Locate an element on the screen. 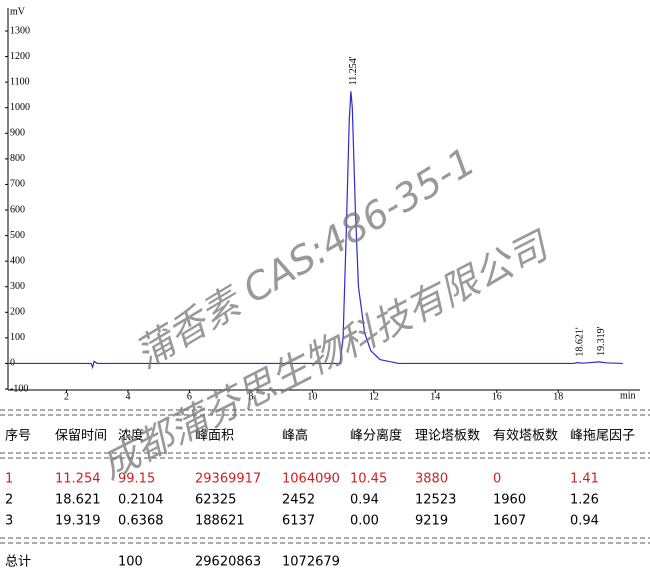 The image size is (650, 575). table-cell: 1960 is located at coordinates (509, 500).